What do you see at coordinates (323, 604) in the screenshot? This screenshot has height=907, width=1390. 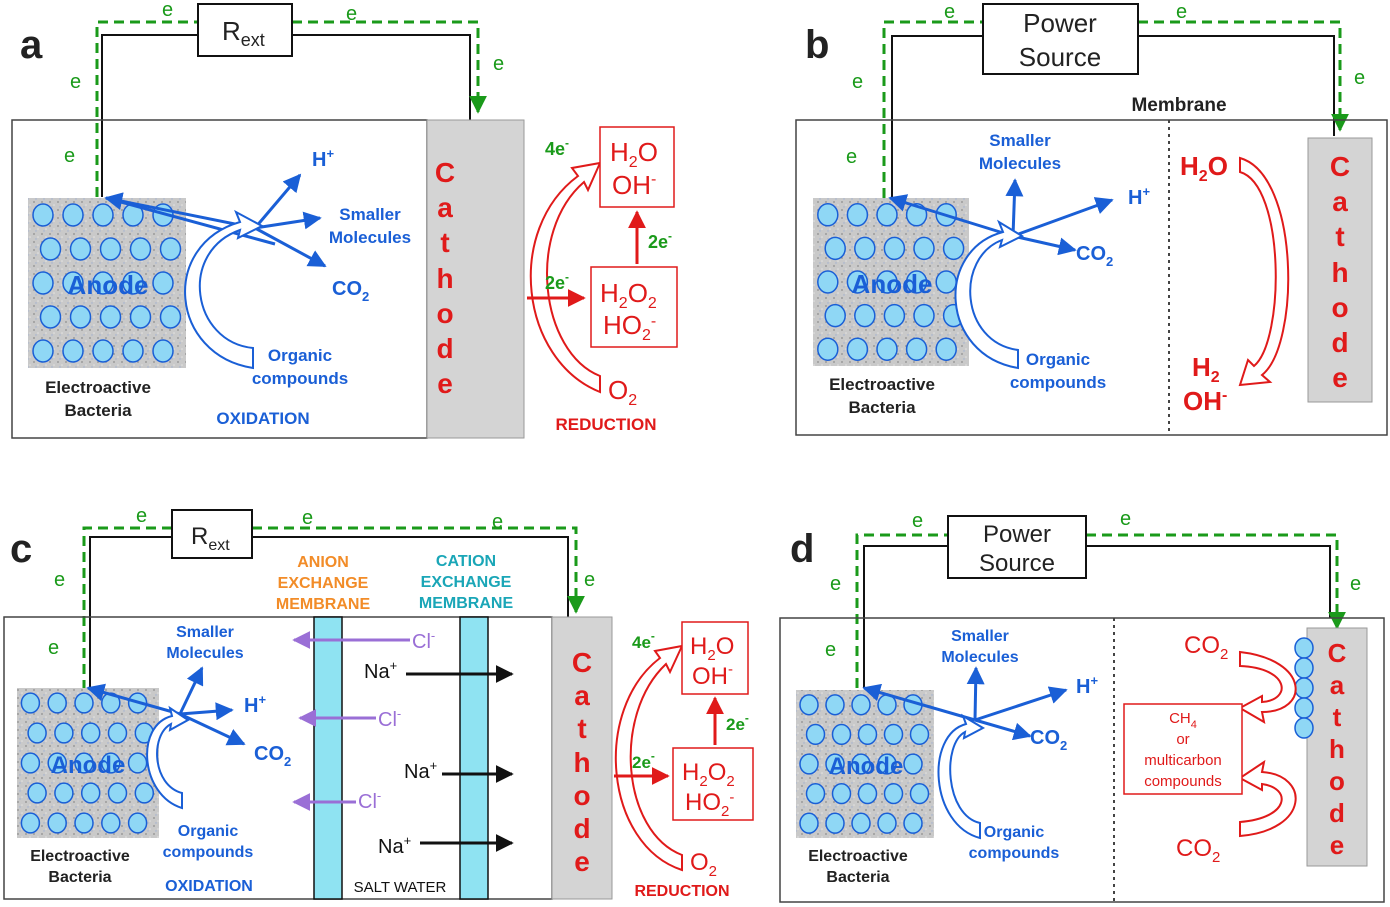 I see `panel-c-anion-3: MEMBRANE` at bounding box center [323, 604].